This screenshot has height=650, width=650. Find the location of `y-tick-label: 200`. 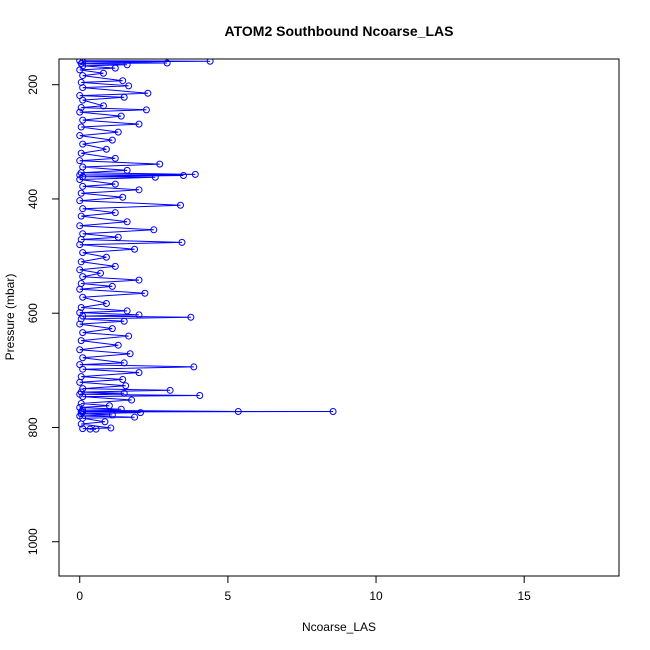

y-tick-label: 200 is located at coordinates (33, 84).